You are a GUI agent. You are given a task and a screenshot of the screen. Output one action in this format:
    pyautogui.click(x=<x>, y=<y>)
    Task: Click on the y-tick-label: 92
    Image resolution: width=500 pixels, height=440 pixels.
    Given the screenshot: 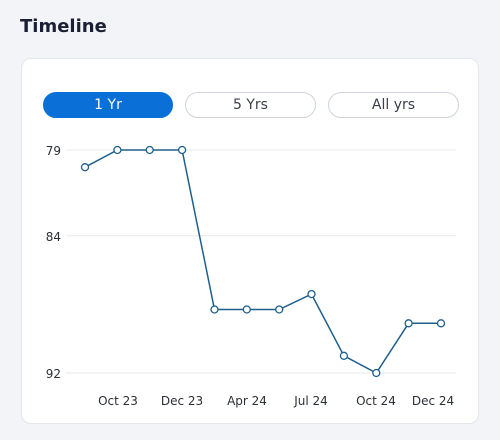 What is the action you would take?
    pyautogui.click(x=53, y=374)
    